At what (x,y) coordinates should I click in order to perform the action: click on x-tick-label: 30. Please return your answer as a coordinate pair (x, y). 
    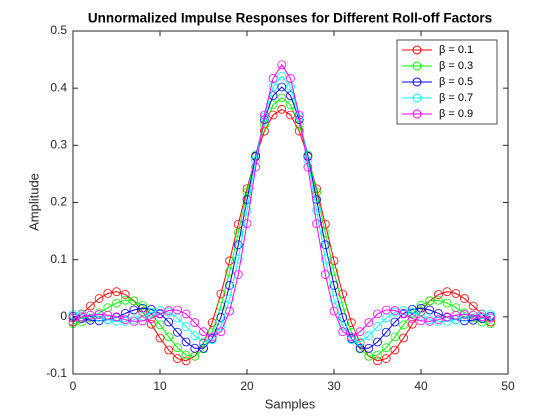
    Looking at the image, I should click on (334, 386).